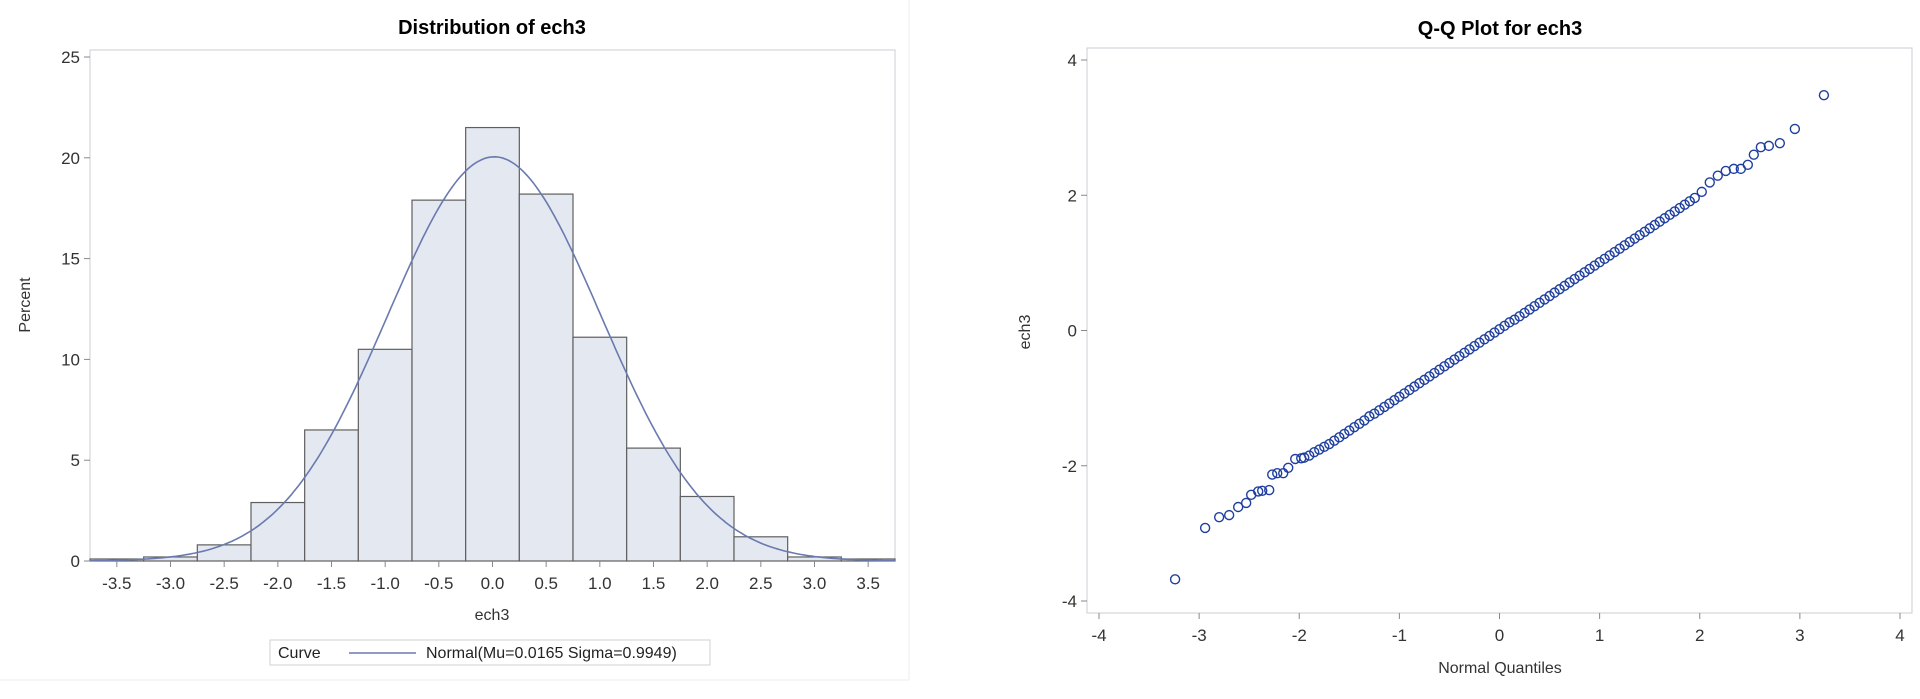  What do you see at coordinates (70, 158) in the screenshot?
I see `y-tick-label: 20` at bounding box center [70, 158].